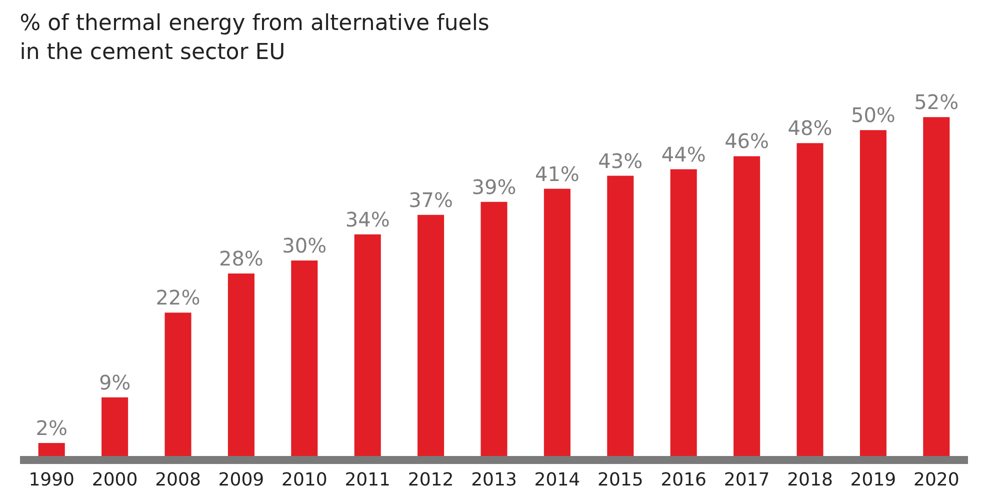  I want to click on x-tick-label: 2008, so click(178, 480).